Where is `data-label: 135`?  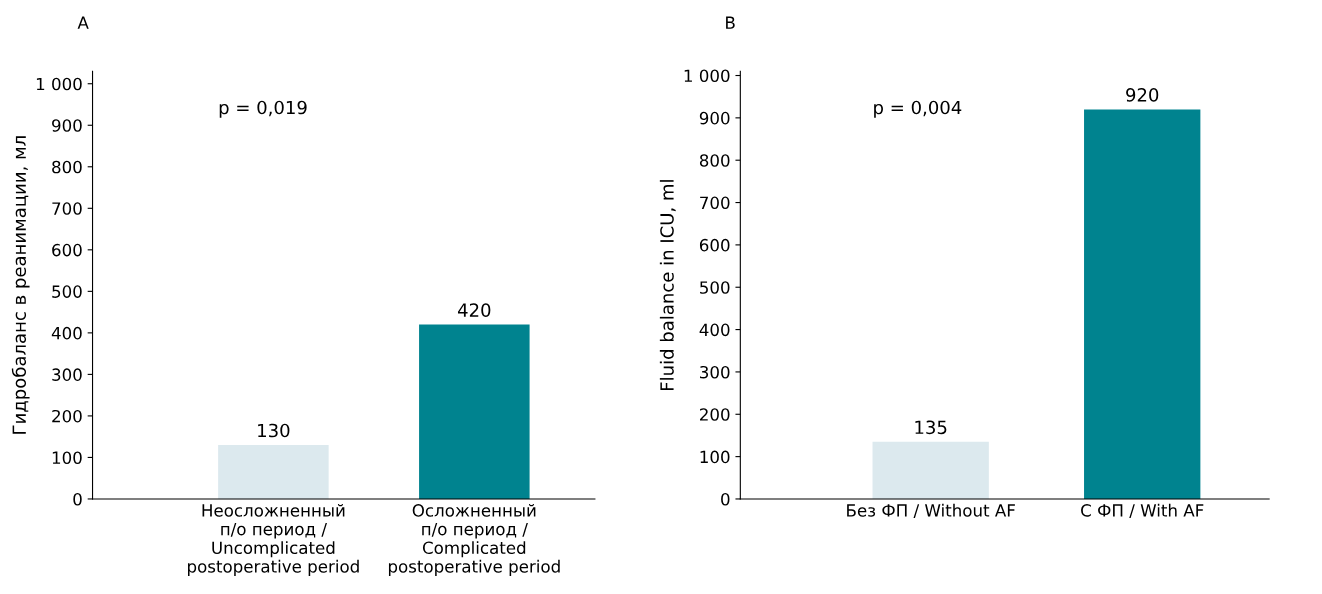
data-label: 135 is located at coordinates (931, 427).